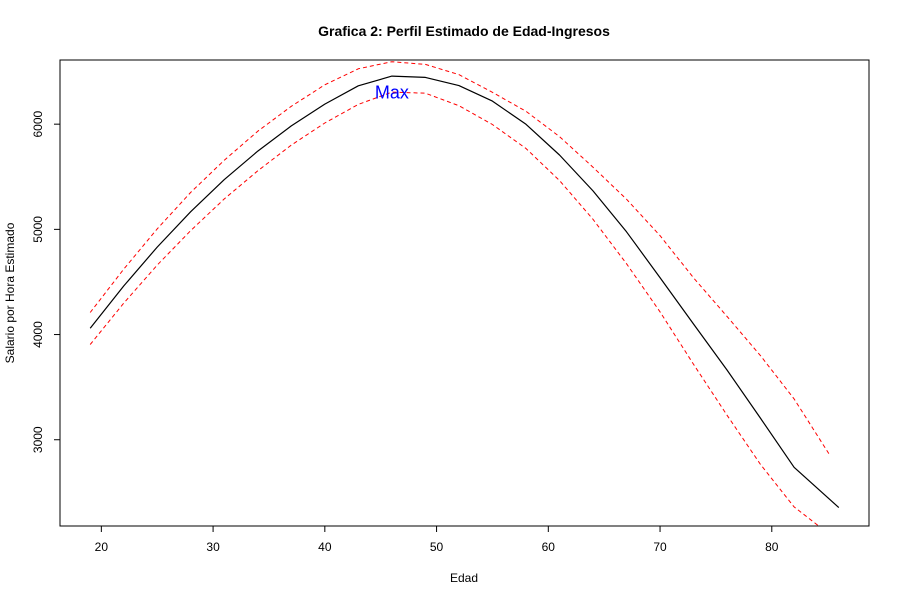  What do you see at coordinates (660, 547) in the screenshot?
I see `x-tick-label: 70` at bounding box center [660, 547].